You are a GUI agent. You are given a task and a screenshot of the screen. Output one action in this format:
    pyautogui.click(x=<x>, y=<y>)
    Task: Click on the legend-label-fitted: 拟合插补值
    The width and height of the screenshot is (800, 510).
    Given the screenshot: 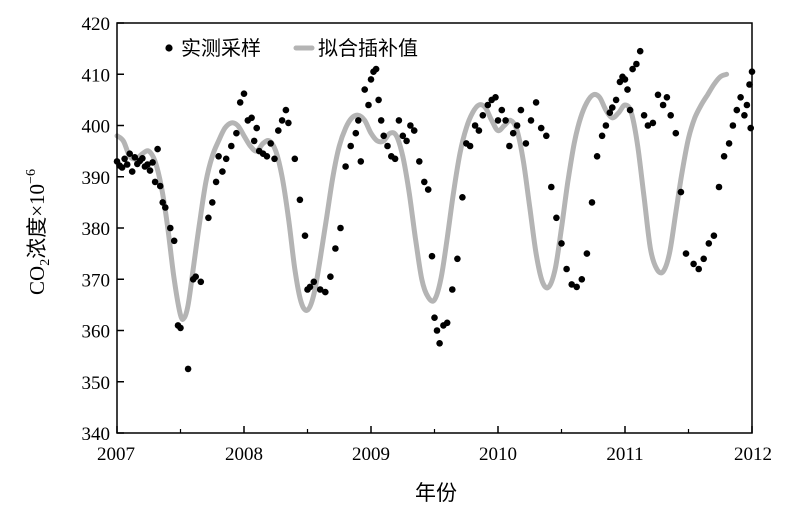 What is the action you would take?
    pyautogui.click(x=368, y=48)
    